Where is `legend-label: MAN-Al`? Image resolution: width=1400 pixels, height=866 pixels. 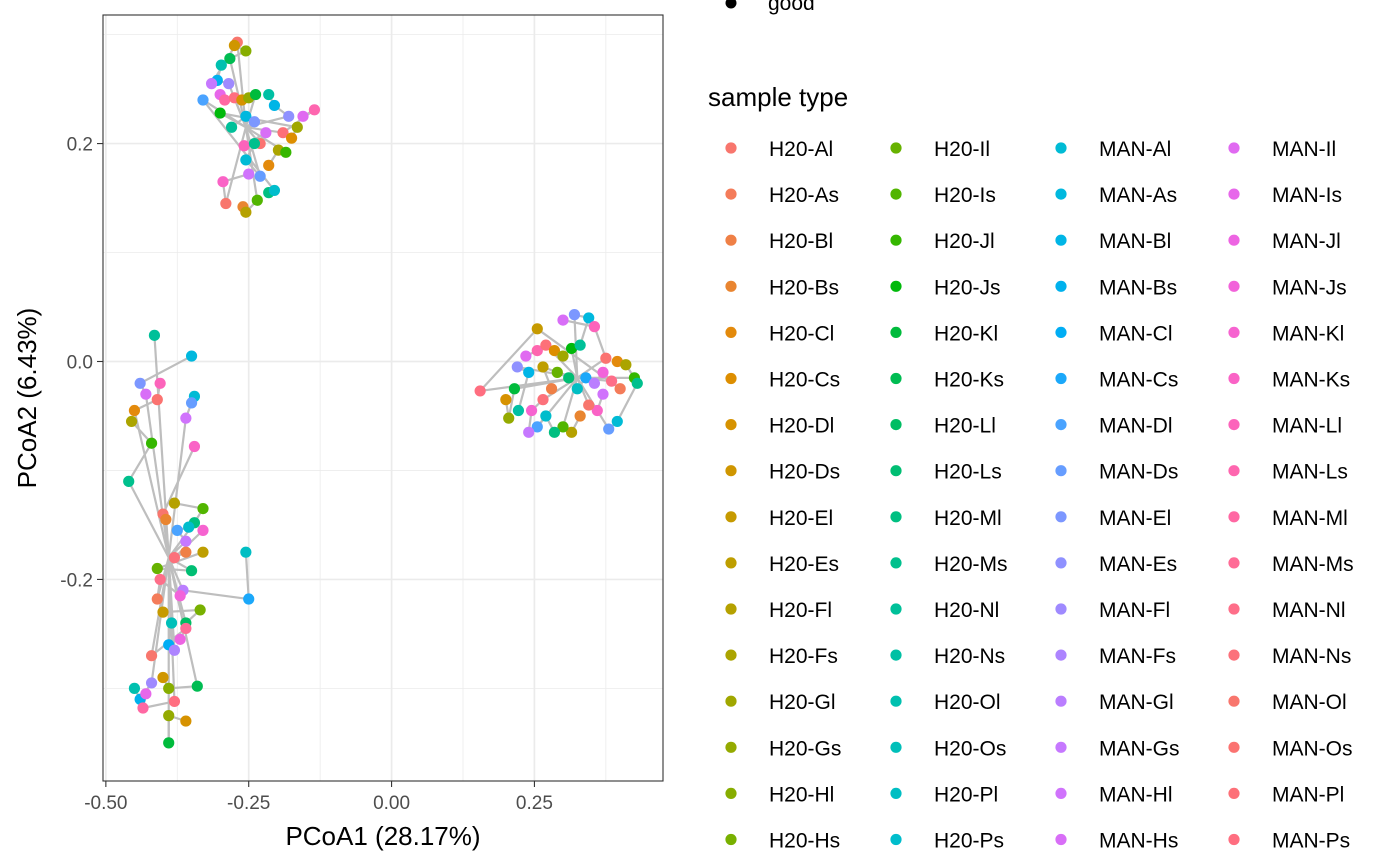
legend-label: MAN-Al is located at coordinates (1135, 149).